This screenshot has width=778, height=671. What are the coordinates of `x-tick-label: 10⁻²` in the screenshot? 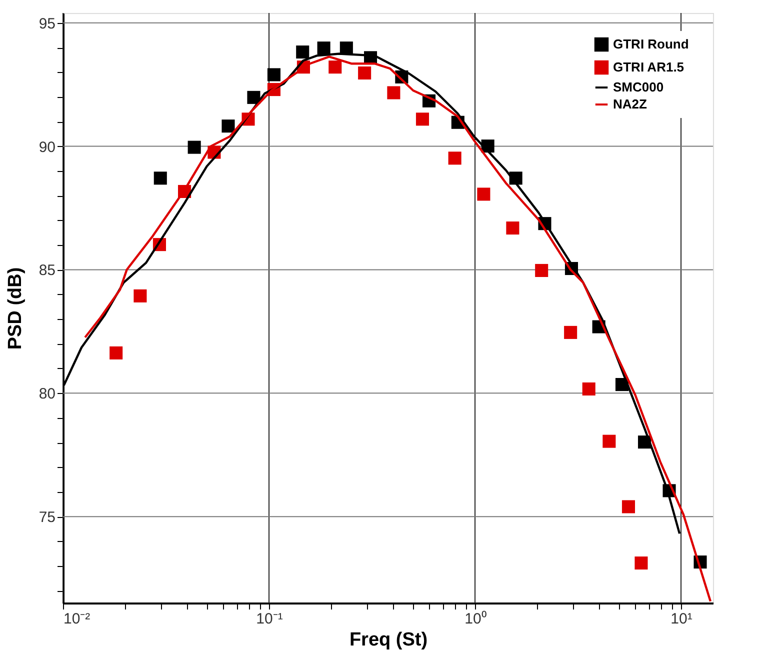 It's located at (77, 619).